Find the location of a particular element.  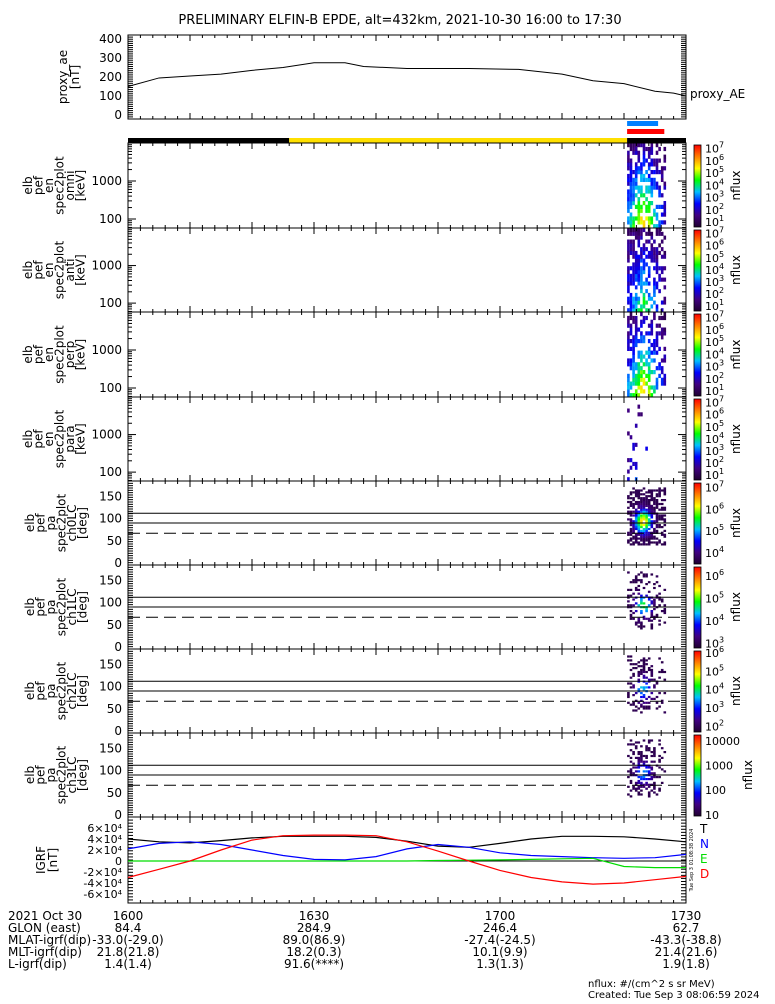

y-axis-label: [deg] is located at coordinates (83, 607).